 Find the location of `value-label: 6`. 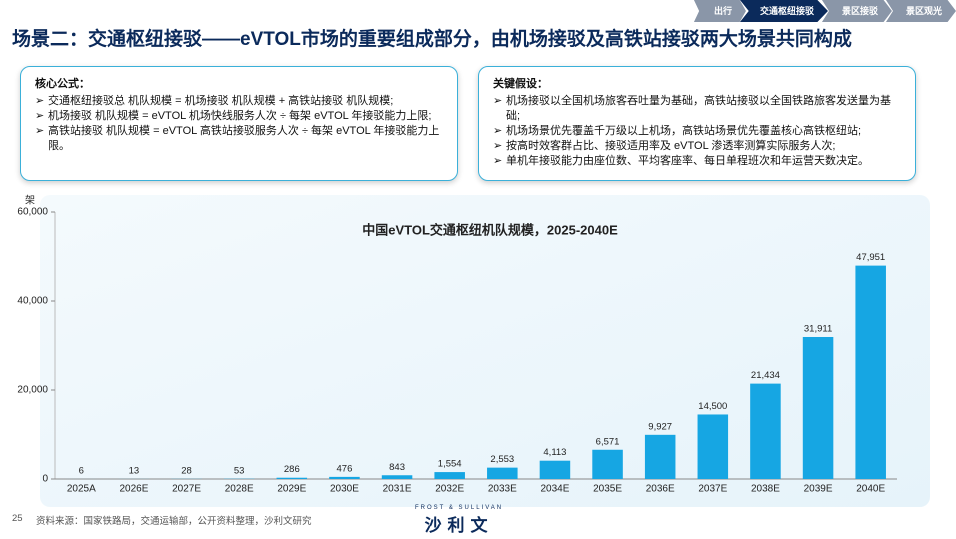

value-label: 6 is located at coordinates (81, 470).